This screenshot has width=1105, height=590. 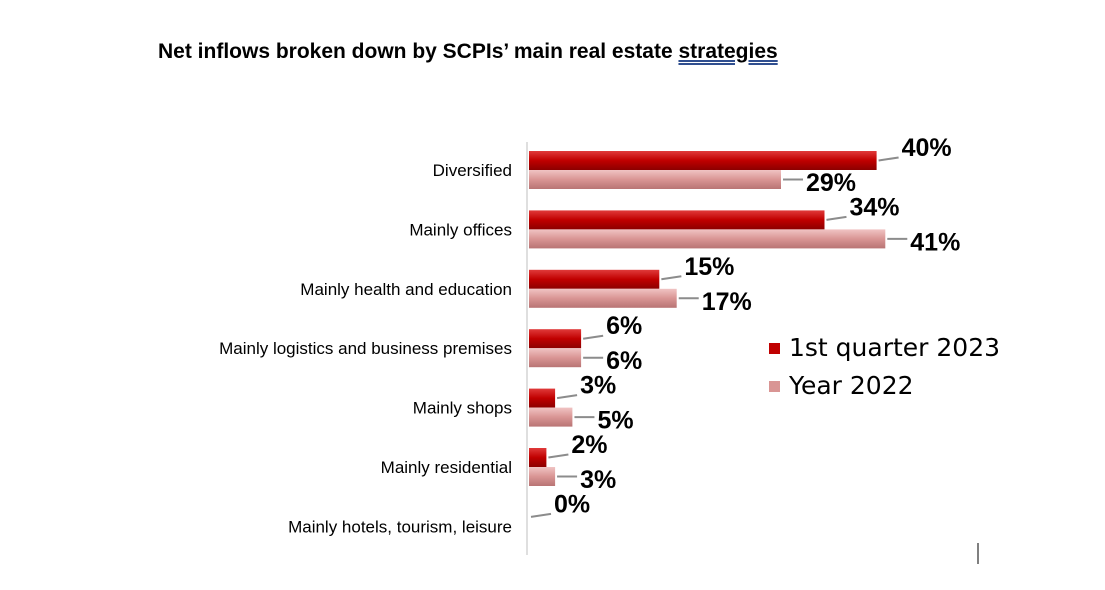 I want to click on value-label: 0%, so click(x=572, y=504).